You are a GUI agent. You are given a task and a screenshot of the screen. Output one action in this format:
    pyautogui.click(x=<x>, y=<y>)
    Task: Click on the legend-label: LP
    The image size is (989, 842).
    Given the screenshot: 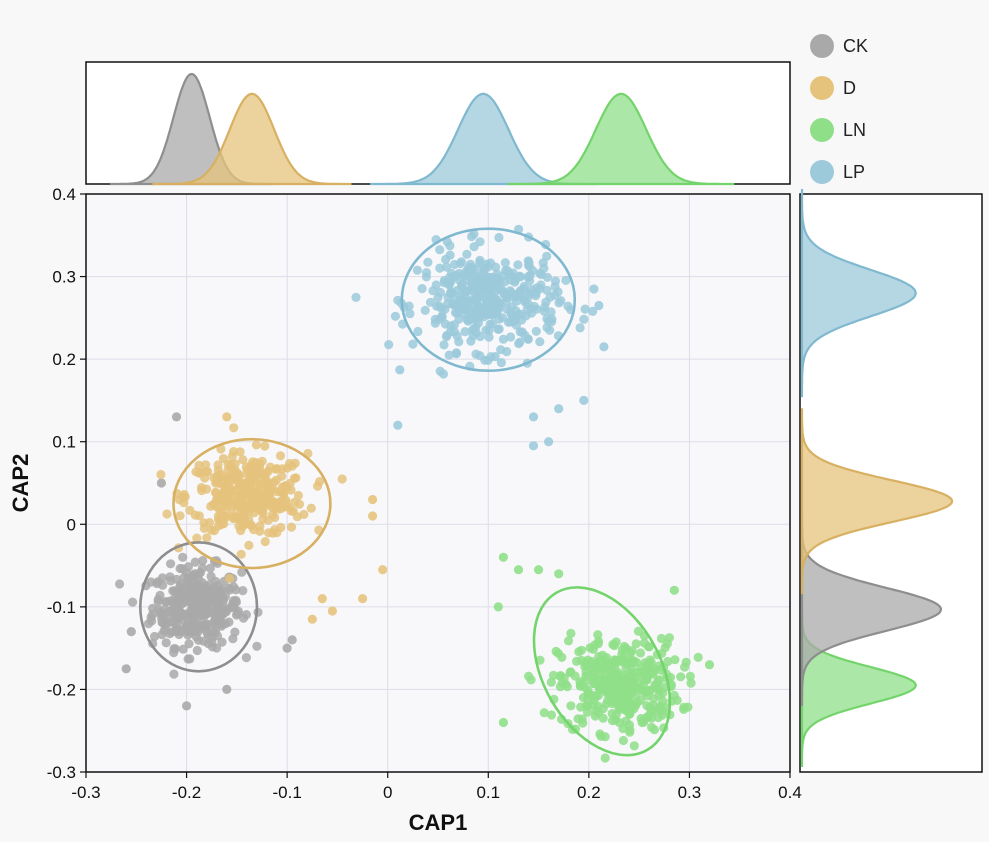 What is the action you would take?
    pyautogui.click(x=854, y=172)
    